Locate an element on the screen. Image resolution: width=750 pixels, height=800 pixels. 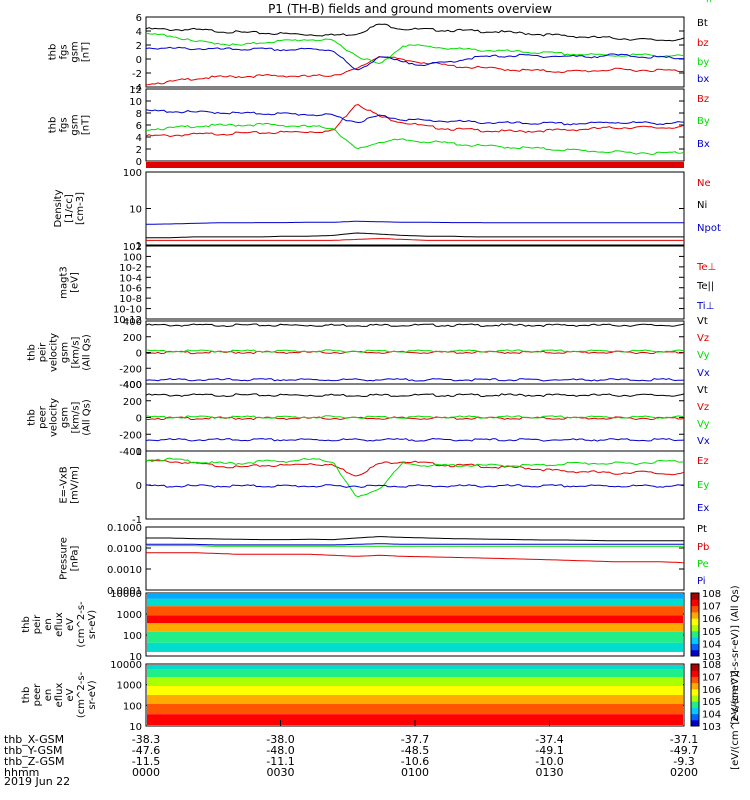
y-axis-label: magt3[eV] is located at coordinates (70, 282).